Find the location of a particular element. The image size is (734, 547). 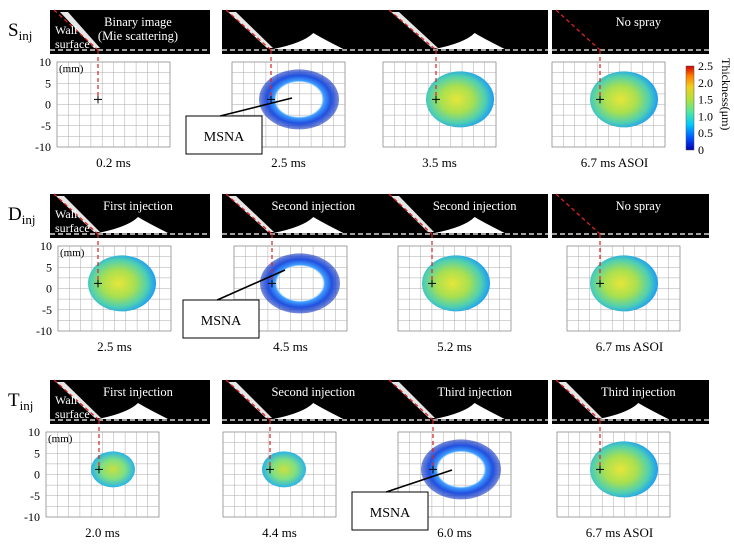

colorbar-tick: 0 is located at coordinates (701, 150).